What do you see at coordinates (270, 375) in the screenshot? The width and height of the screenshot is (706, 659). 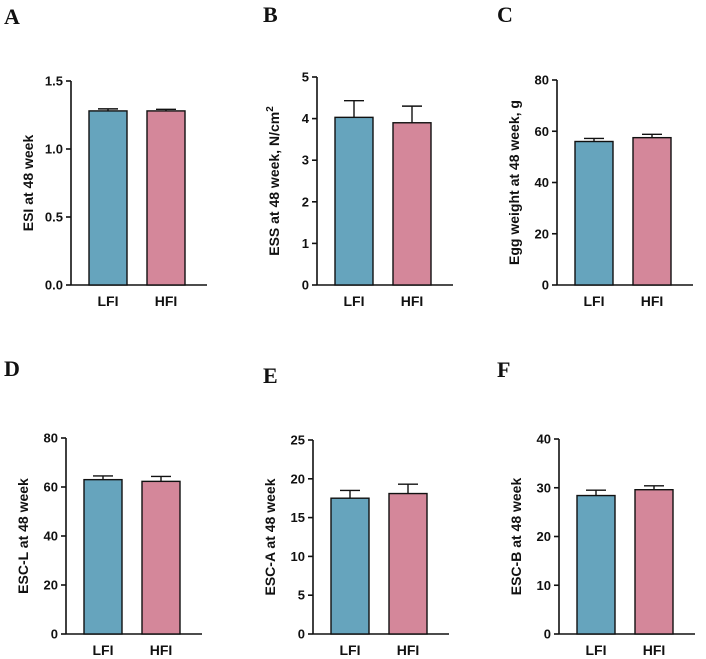 I see `panel-letter: E` at bounding box center [270, 375].